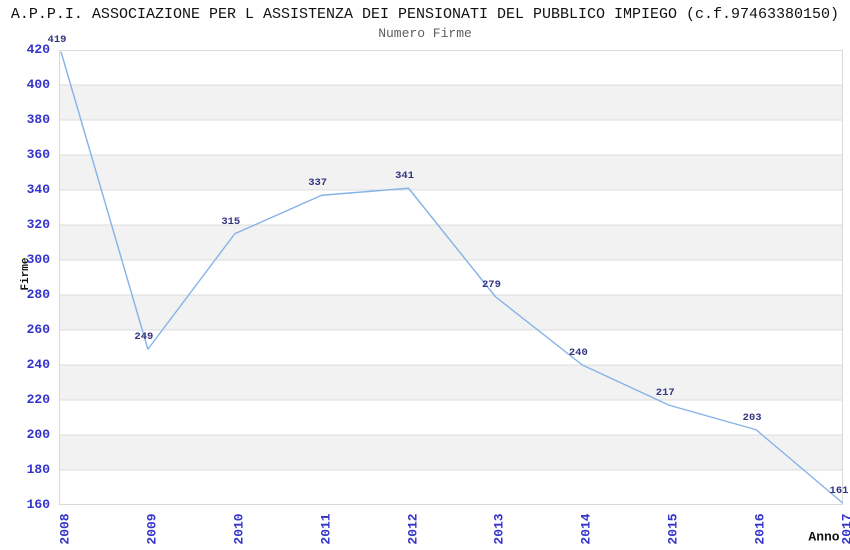 The image size is (850, 550). What do you see at coordinates (586, 529) in the screenshot?
I see `x-tick-label: 2014` at bounding box center [586, 529].